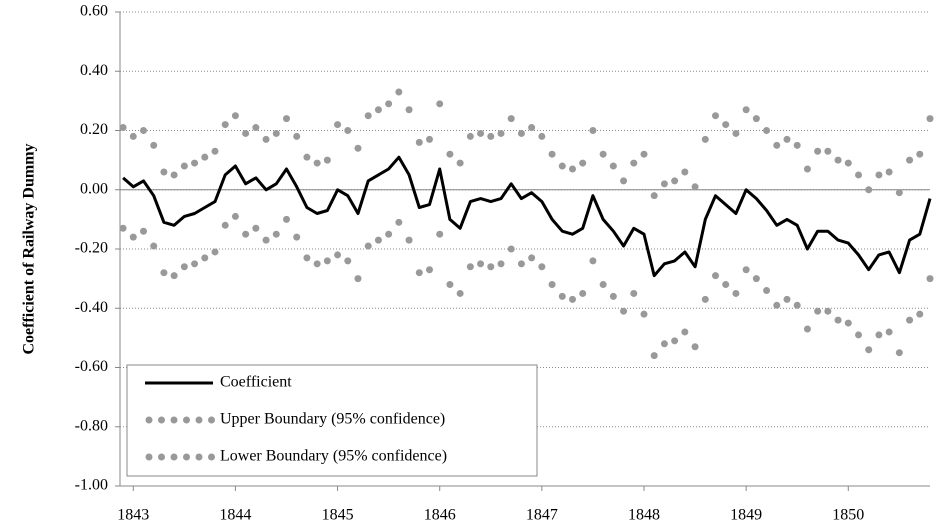 Image resolution: width=939 pixels, height=532 pixels. I want to click on legend-label: Upper Boundary (95% confidence), so click(332, 419).